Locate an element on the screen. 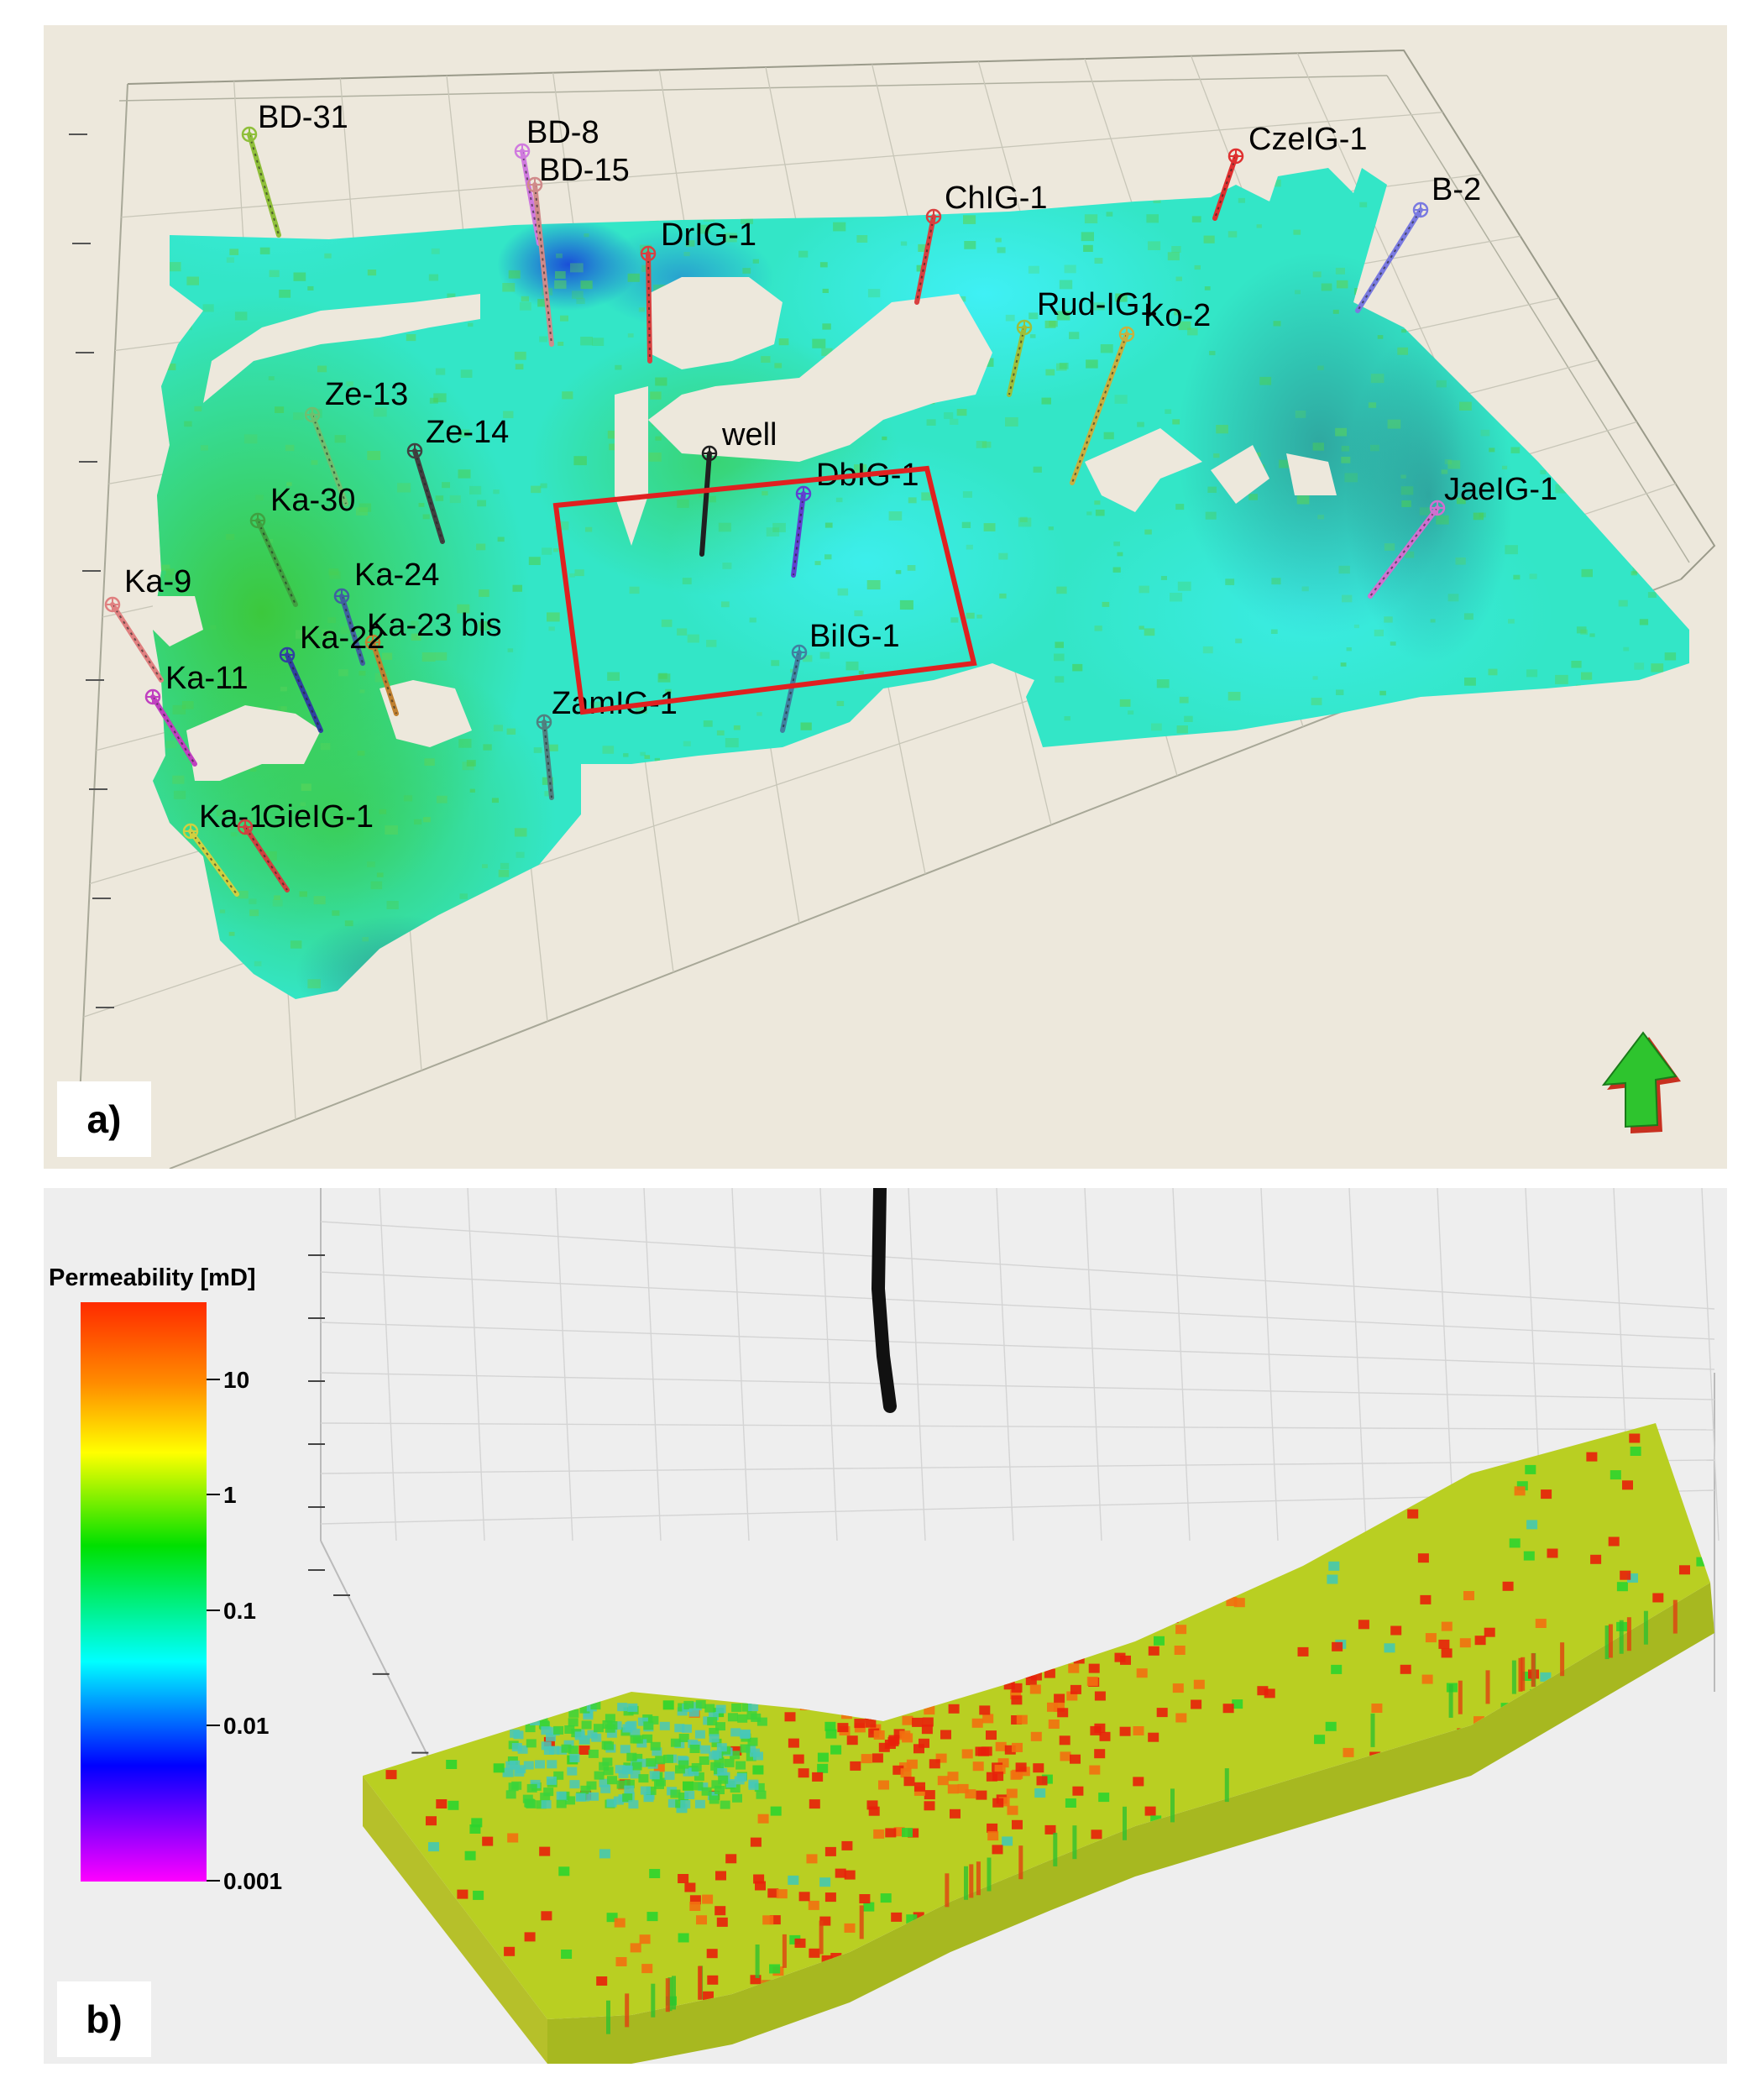 Image resolution: width=1764 pixels, height=2078 pixels. well-label: well is located at coordinates (749, 435).